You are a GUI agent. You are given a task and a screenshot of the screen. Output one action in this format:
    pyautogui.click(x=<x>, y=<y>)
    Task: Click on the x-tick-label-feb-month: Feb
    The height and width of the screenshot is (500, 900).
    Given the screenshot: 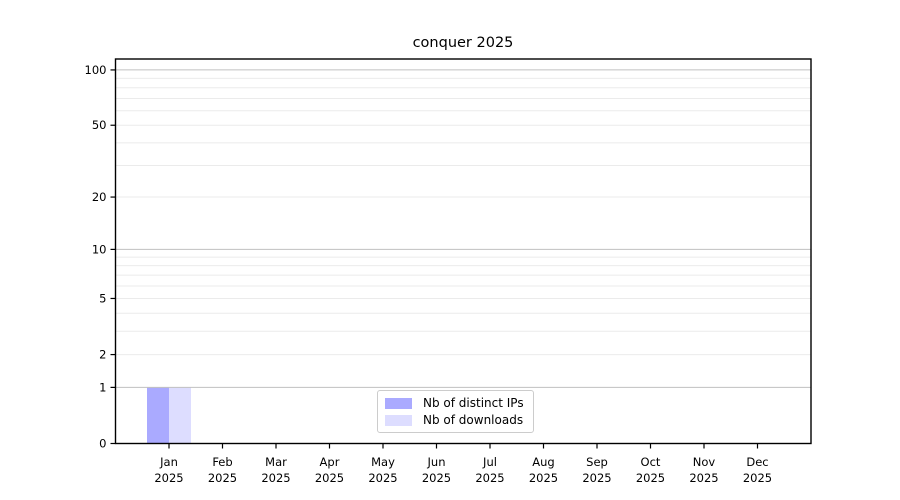 What is the action you would take?
    pyautogui.click(x=222, y=462)
    